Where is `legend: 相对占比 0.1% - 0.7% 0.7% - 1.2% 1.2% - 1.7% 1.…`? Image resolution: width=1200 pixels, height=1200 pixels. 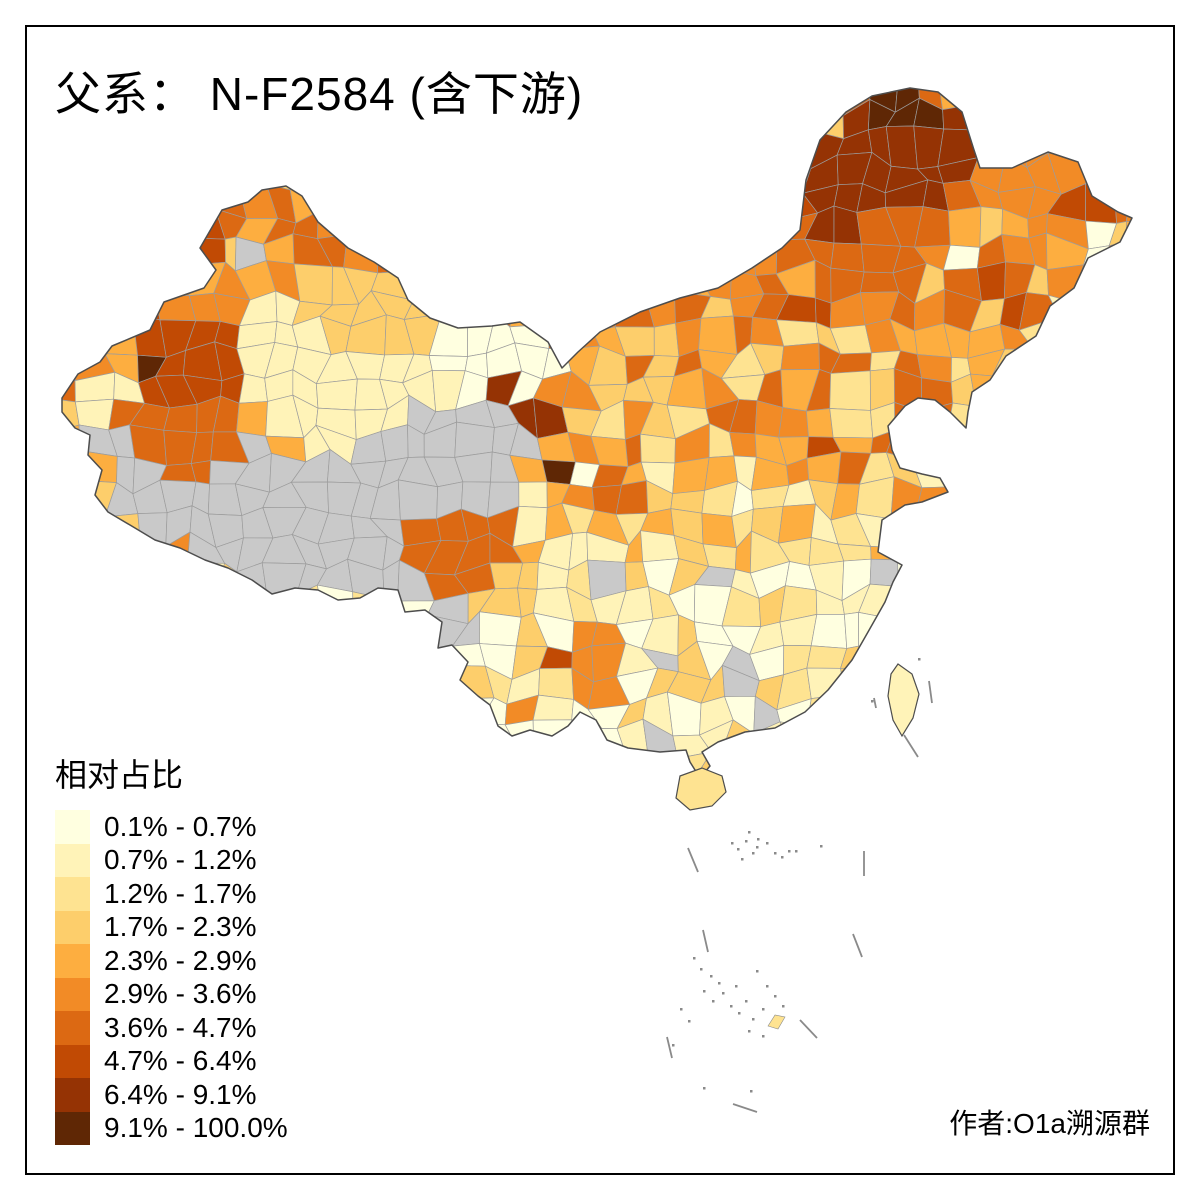
legend: 相对占比 0.1% - 0.7% 0.7% - 1.2% 1.2% - 1.7% 1.… is located at coordinates (171, 947).